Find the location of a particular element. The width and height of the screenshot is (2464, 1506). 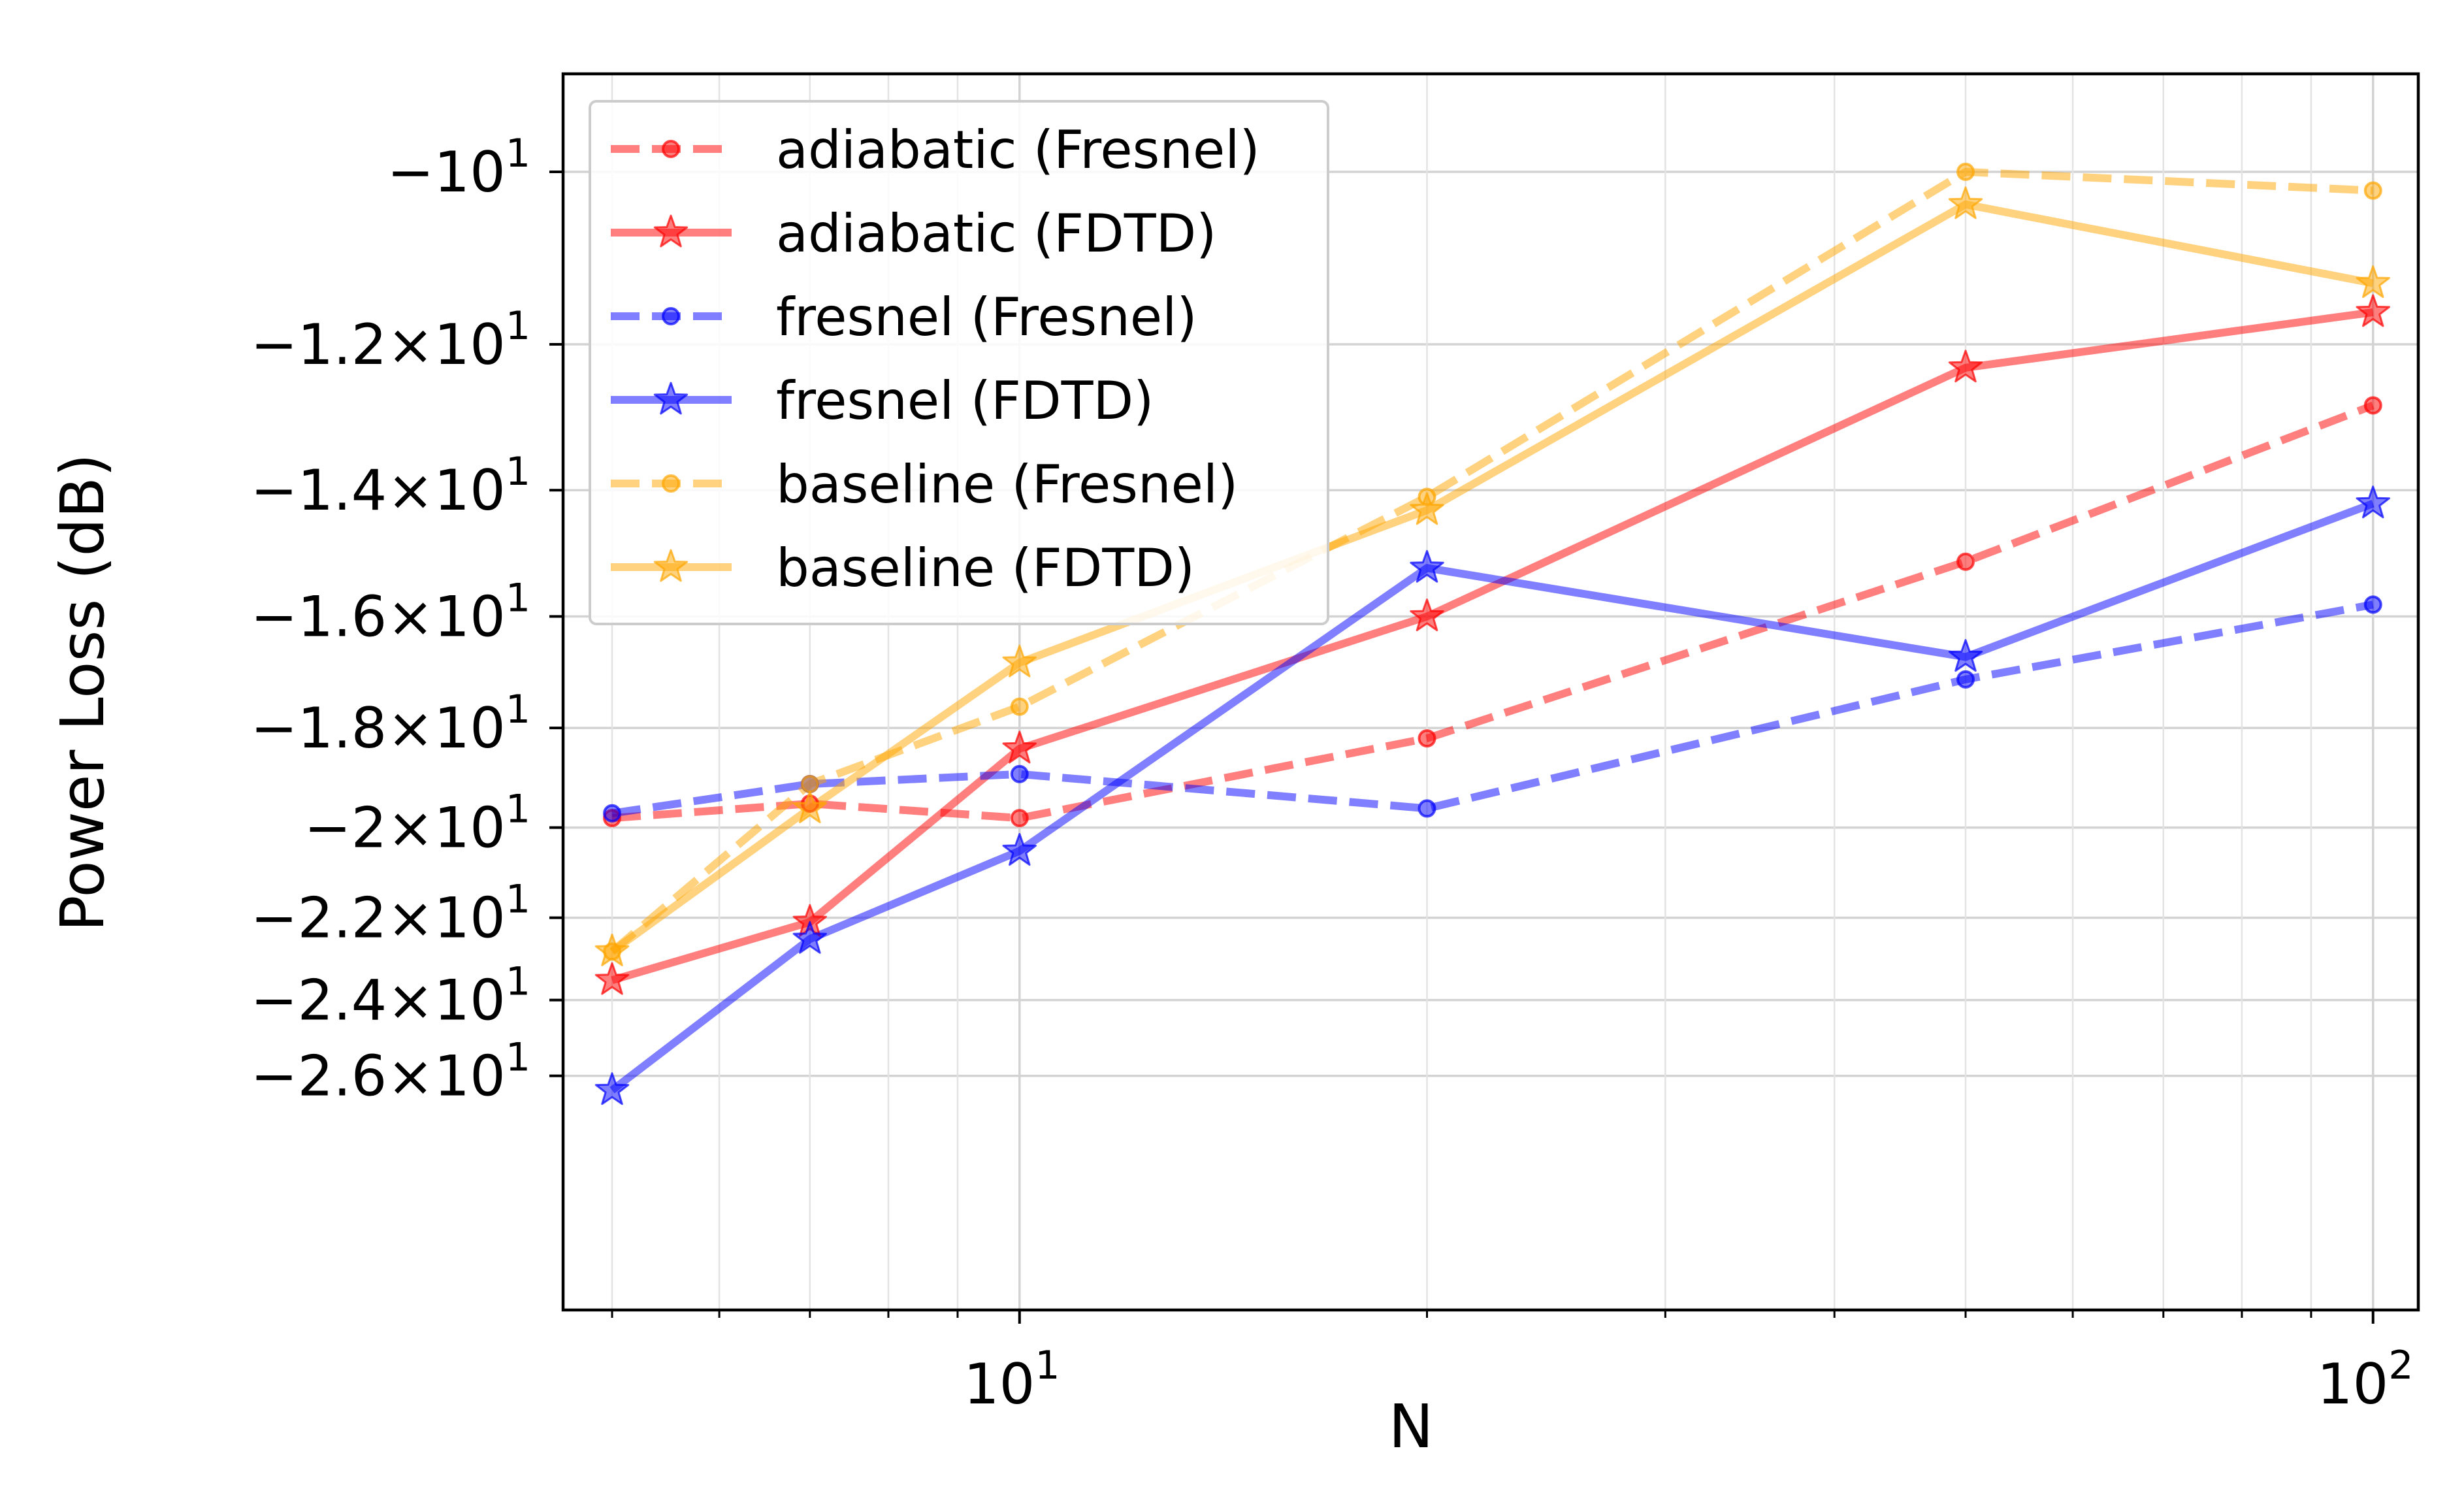

y-tick-base: −2.6×10 is located at coordinates (377, 1076).